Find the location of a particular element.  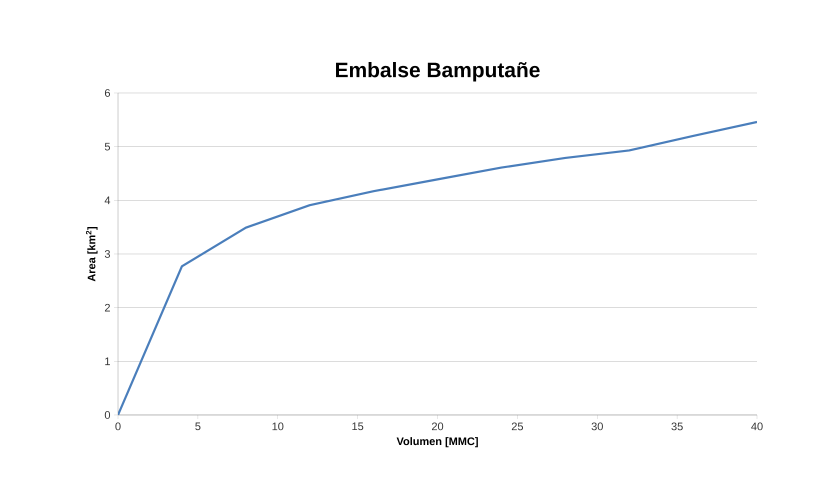

x-tick-label: 15 is located at coordinates (358, 426).